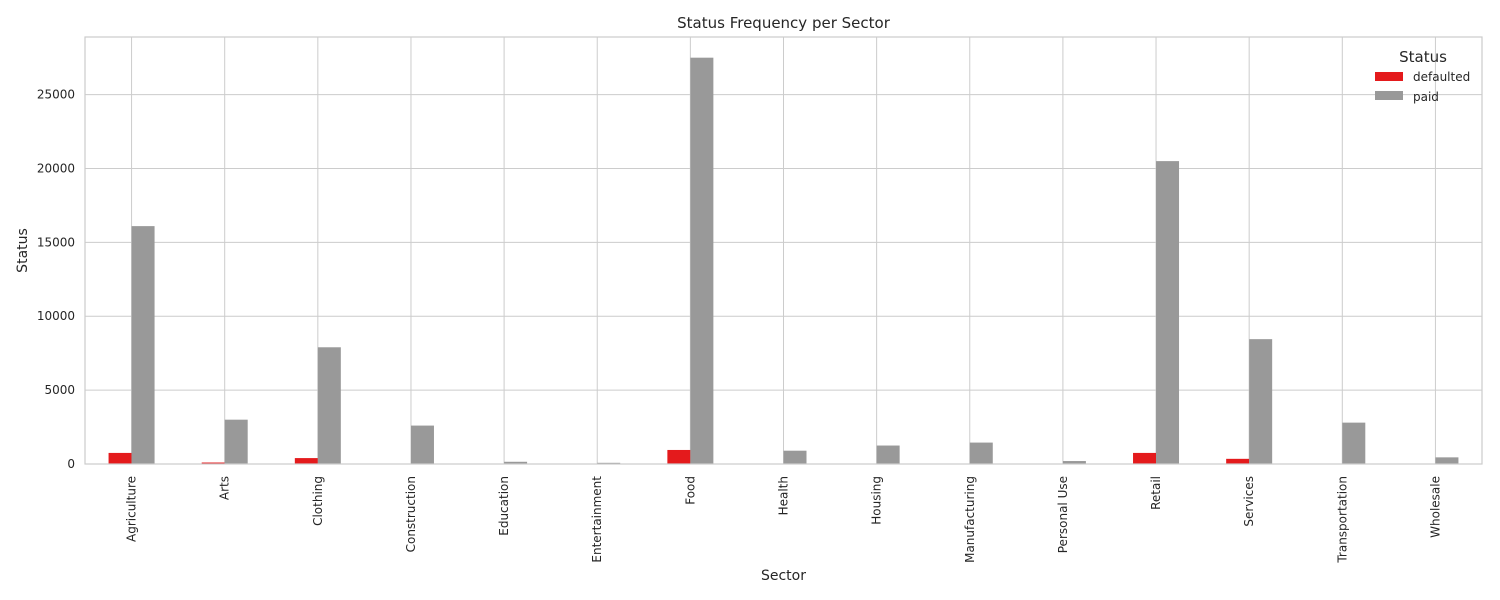 This screenshot has width=1500, height=600. I want to click on x-tick-label: Health, so click(784, 495).